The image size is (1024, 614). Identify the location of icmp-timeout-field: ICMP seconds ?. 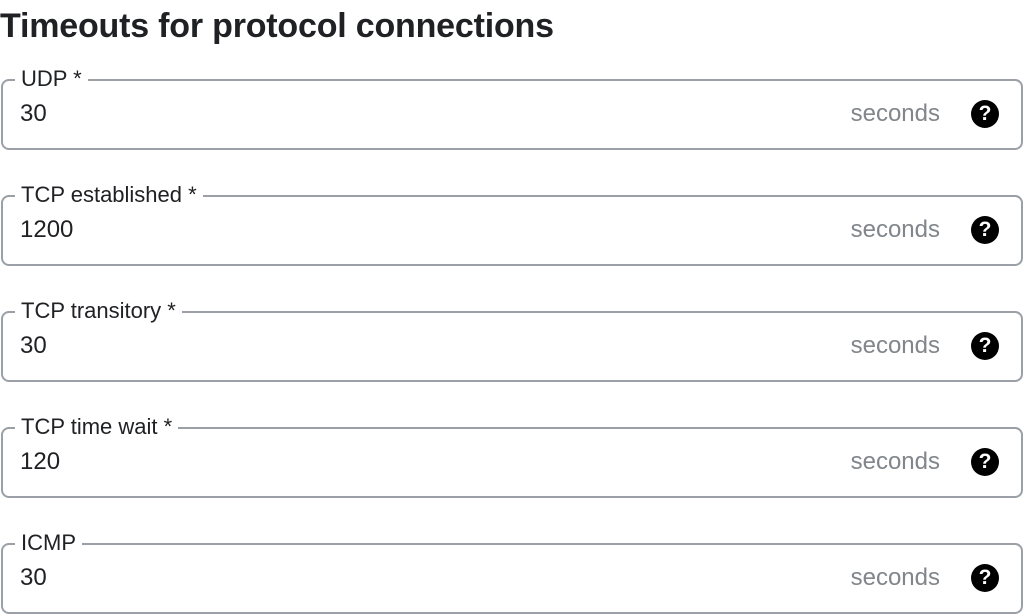
(512, 571).